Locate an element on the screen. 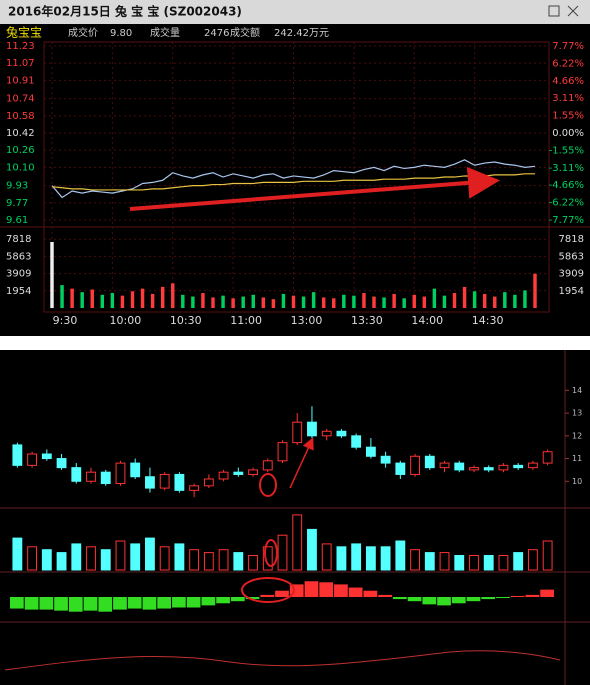 Image resolution: width=590 pixels, height=685 pixels. y-tick-label: 10.91 is located at coordinates (20, 80).